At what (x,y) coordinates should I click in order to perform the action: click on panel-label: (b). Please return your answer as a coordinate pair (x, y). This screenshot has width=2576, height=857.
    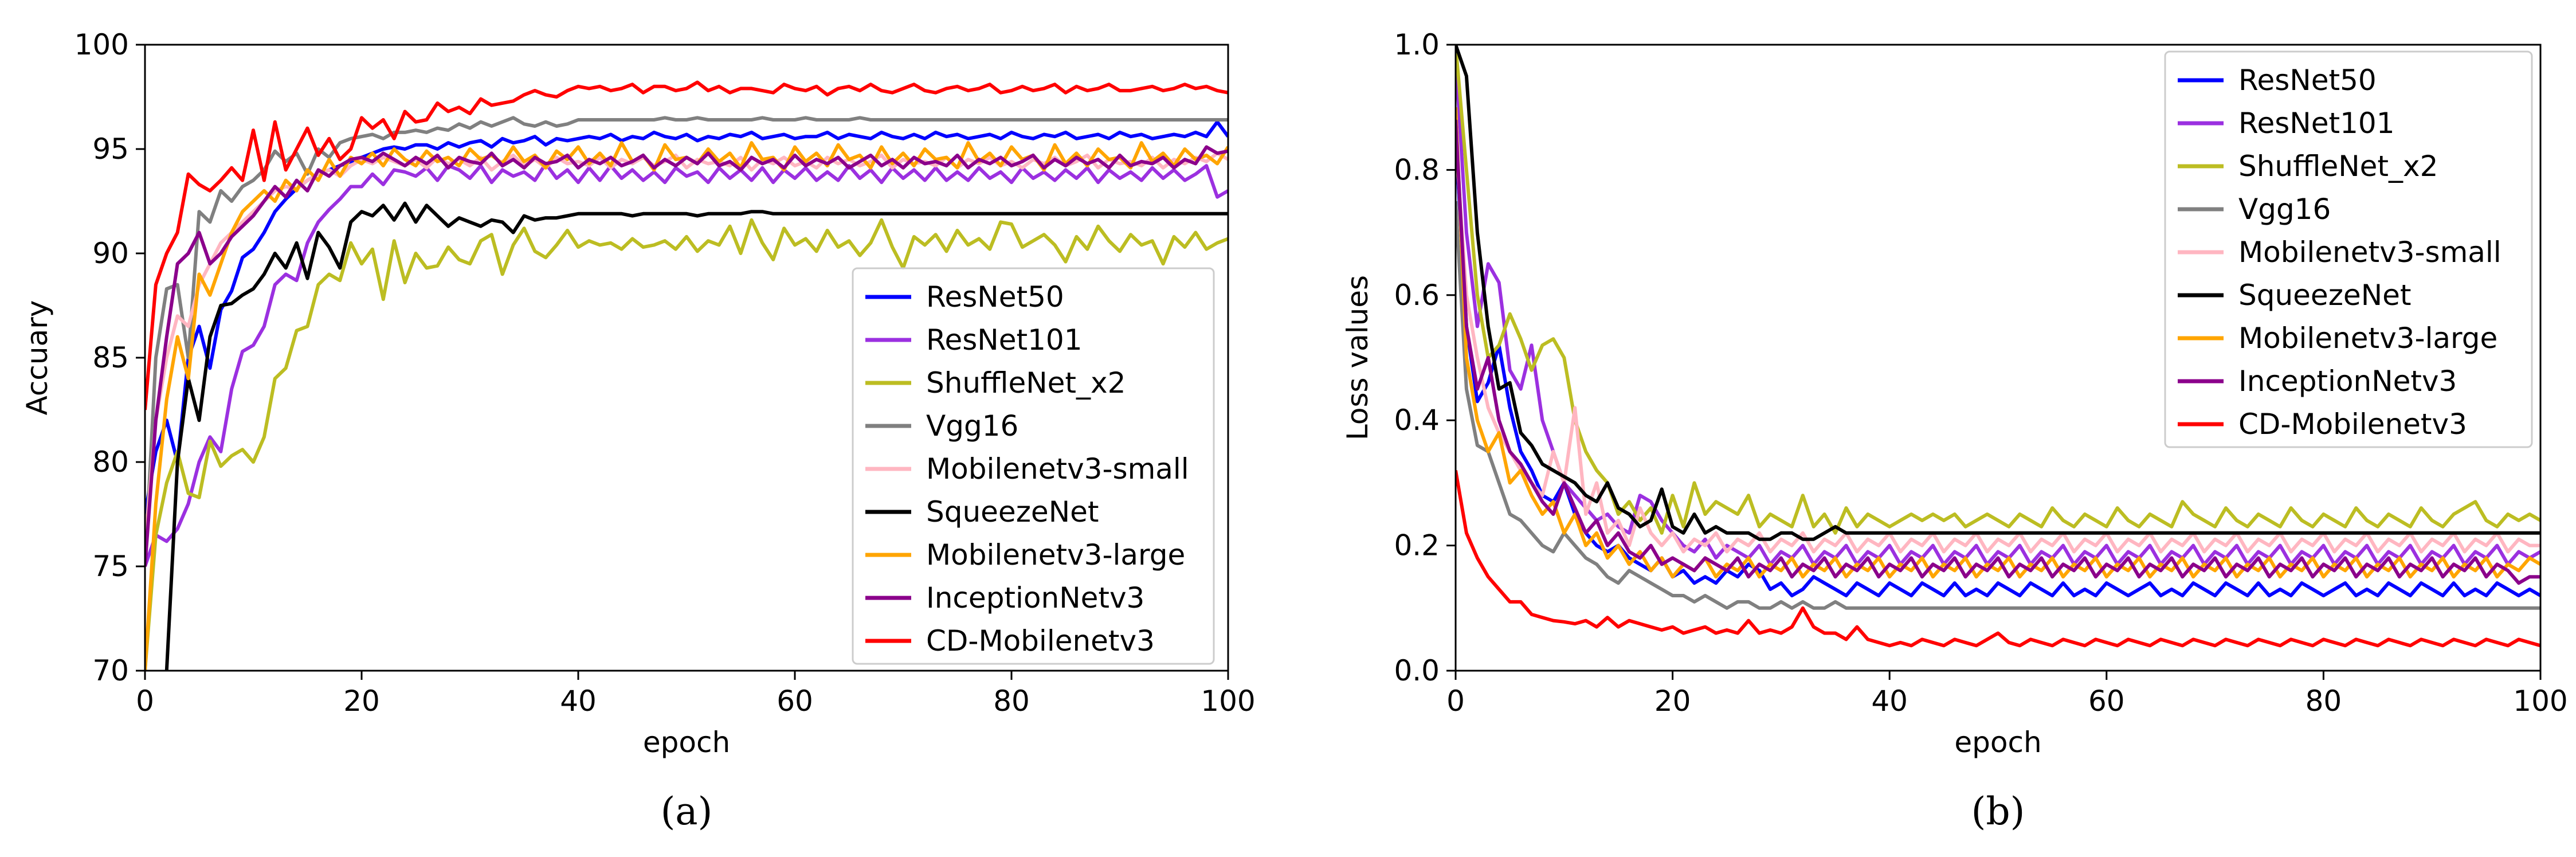
    Looking at the image, I should click on (1998, 811).